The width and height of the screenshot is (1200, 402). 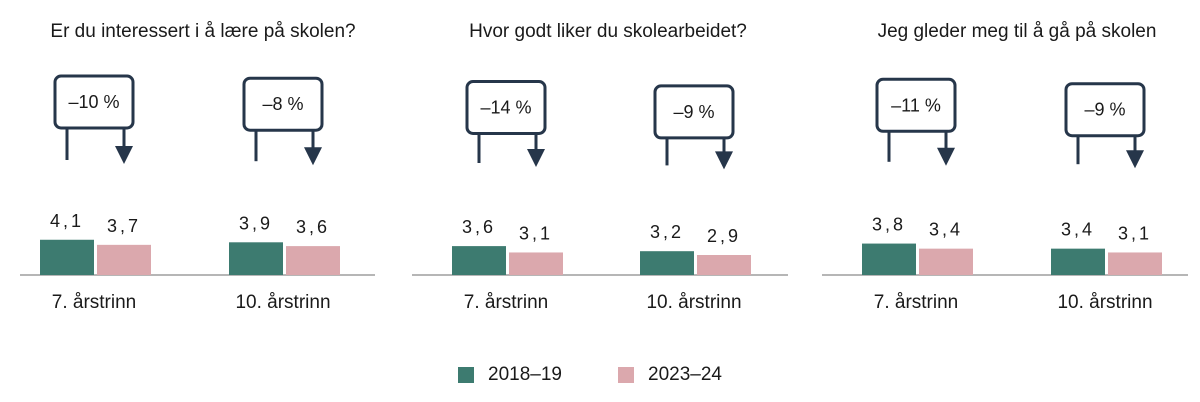 What do you see at coordinates (1078, 230) in the screenshot?
I see `data-label-2018-panel3-group2: 3,4` at bounding box center [1078, 230].